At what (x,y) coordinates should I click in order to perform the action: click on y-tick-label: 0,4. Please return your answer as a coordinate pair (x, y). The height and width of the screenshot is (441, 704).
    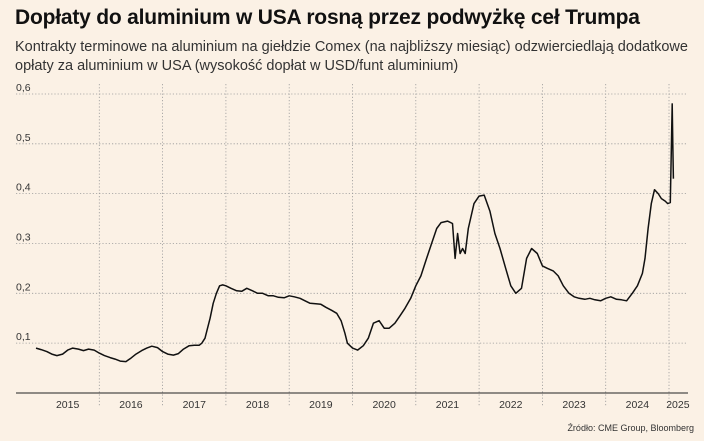
    Looking at the image, I should click on (23, 188).